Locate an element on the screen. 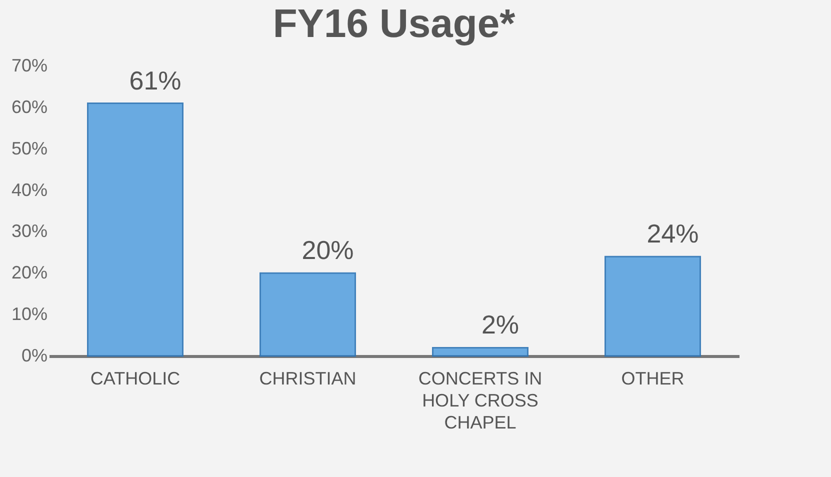 This screenshot has height=477, width=831. data-label: 61% is located at coordinates (155, 80).